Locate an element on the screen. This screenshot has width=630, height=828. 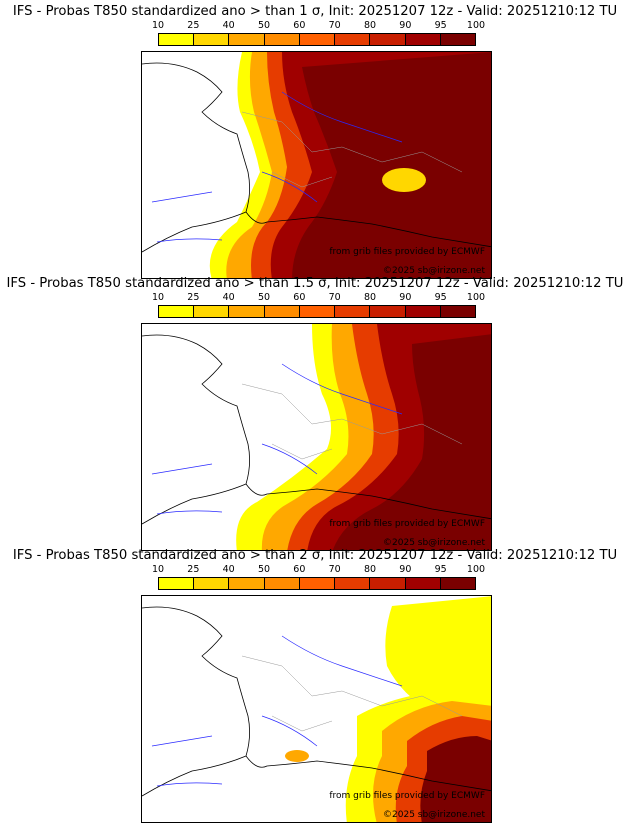
prob-spot-west is located at coordinates (297, 756).